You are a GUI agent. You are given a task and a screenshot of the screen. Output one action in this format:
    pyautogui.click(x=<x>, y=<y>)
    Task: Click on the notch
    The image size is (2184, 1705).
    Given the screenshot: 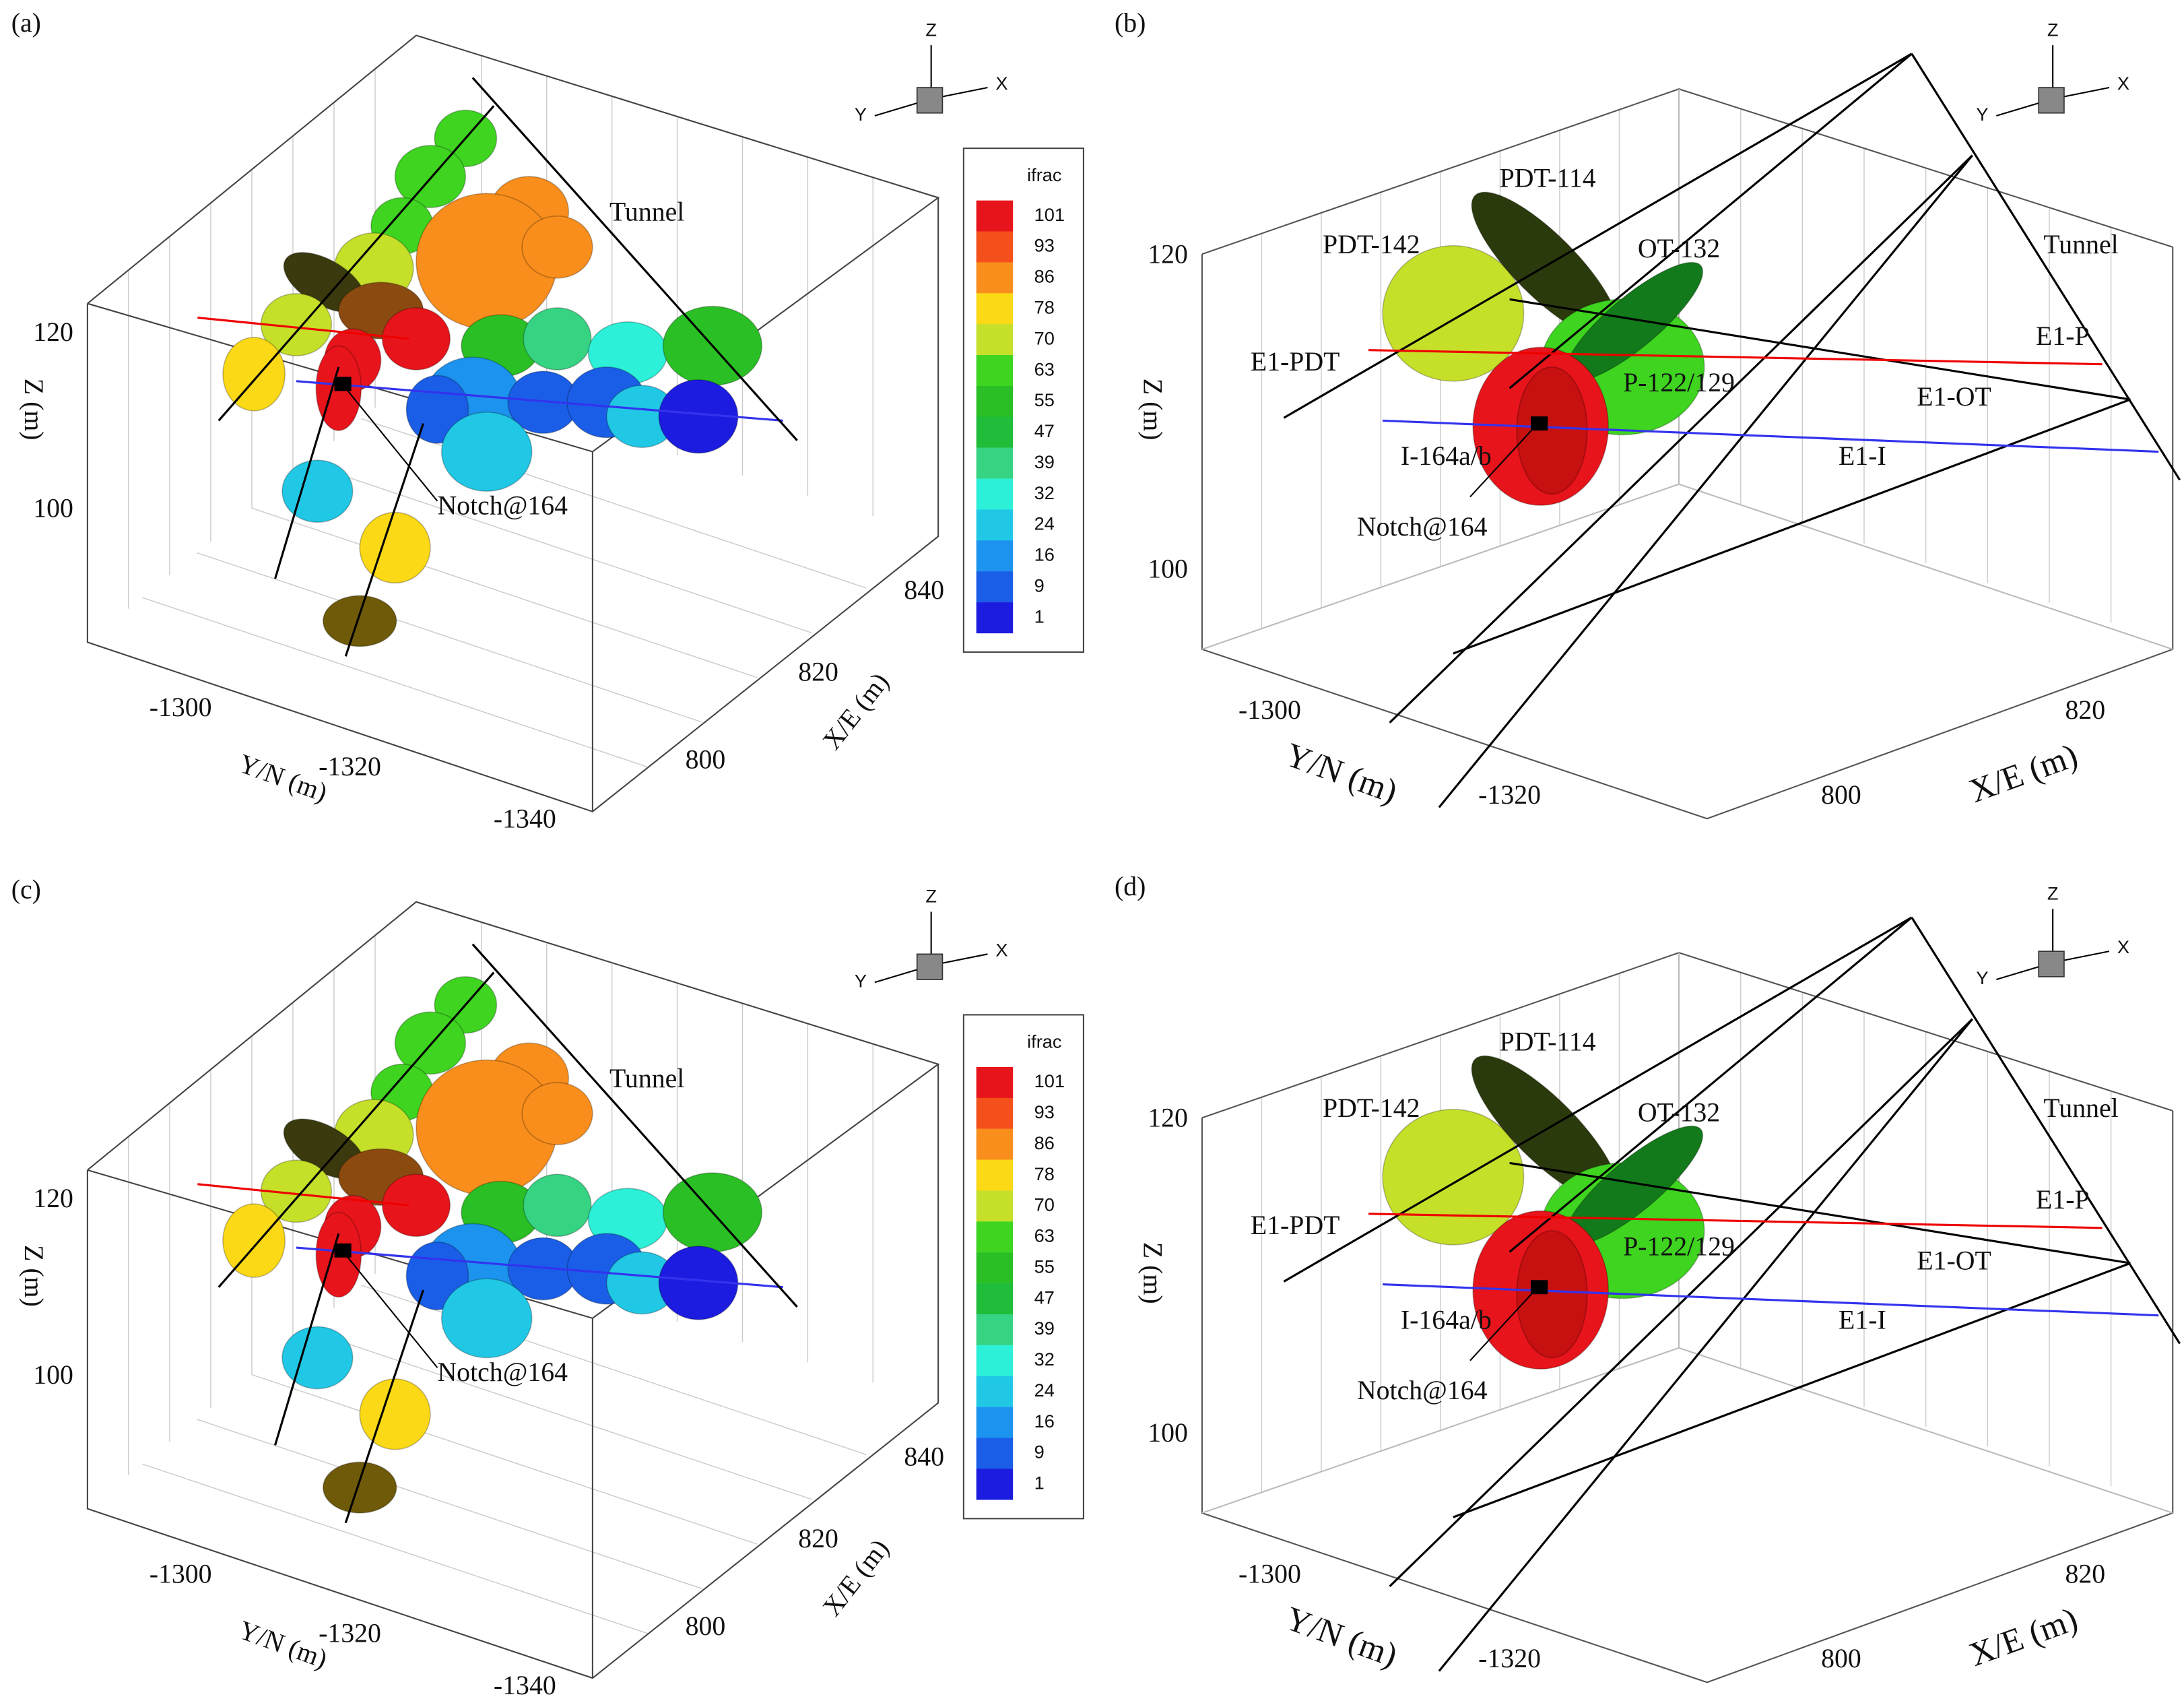 What is the action you would take?
    pyautogui.click(x=1540, y=1287)
    